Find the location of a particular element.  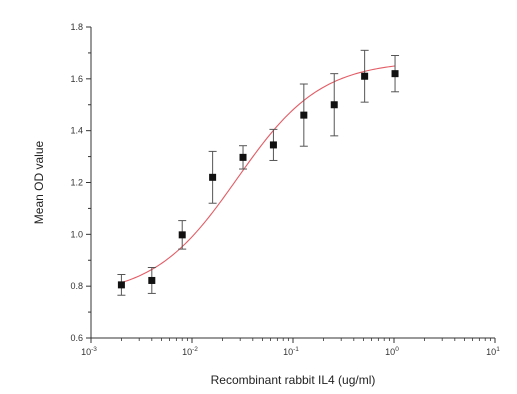

x-tick-label: 10⁻² is located at coordinates (190, 351).